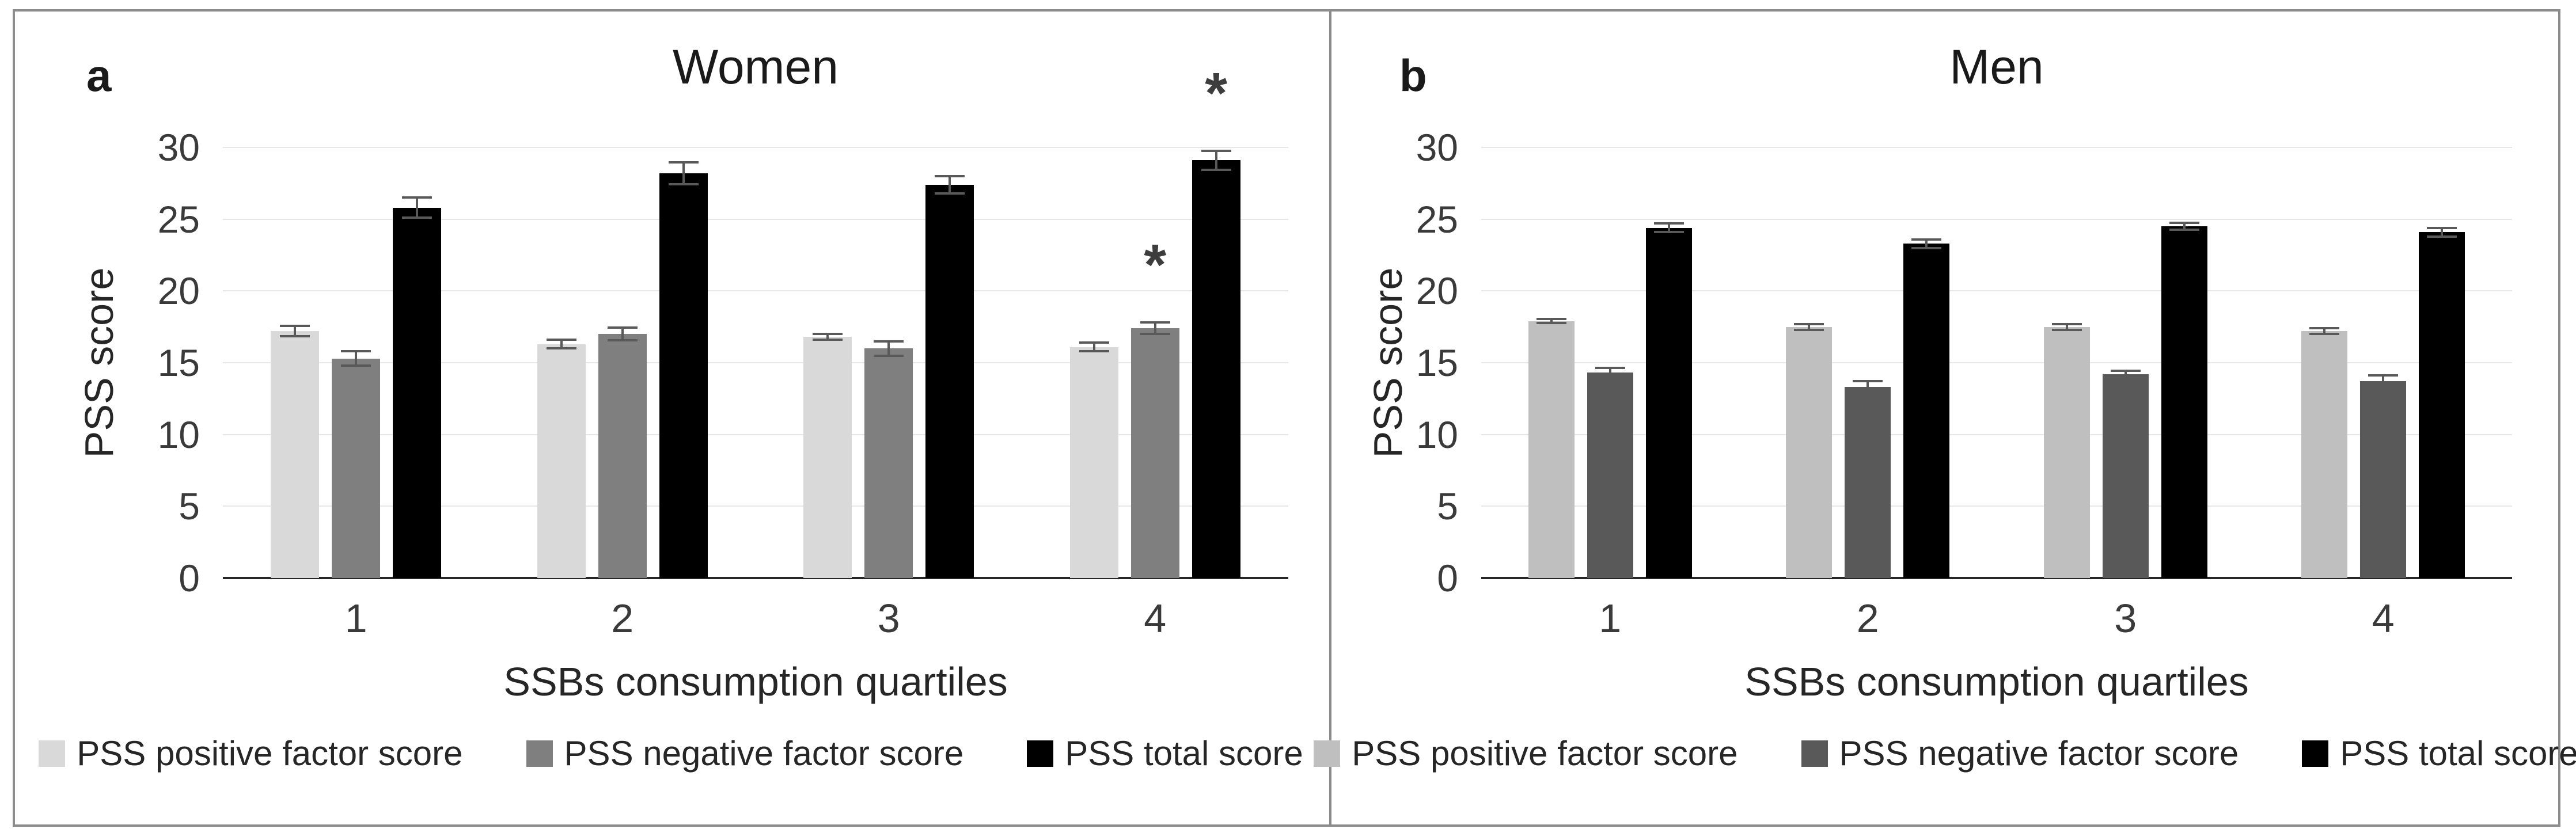 The height and width of the screenshot is (840, 2576). What do you see at coordinates (622, 618) in the screenshot?
I see `x-tick-label-2: 2` at bounding box center [622, 618].